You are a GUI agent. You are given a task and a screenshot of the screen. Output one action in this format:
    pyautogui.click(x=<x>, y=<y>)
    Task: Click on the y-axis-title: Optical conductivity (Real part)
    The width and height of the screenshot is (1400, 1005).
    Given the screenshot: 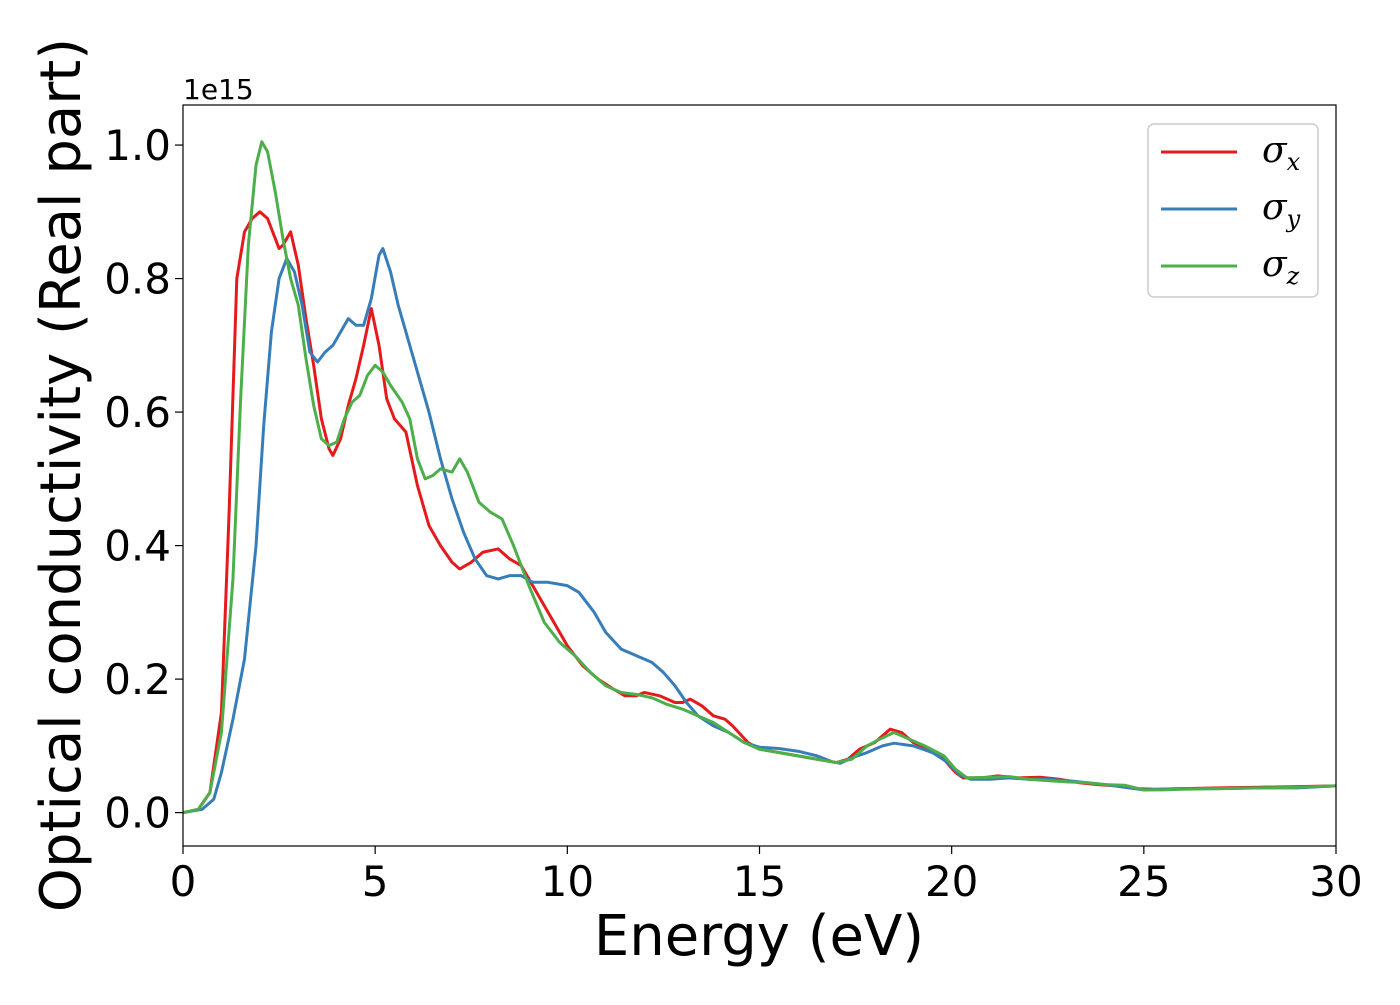 What is the action you would take?
    pyautogui.click(x=61, y=475)
    